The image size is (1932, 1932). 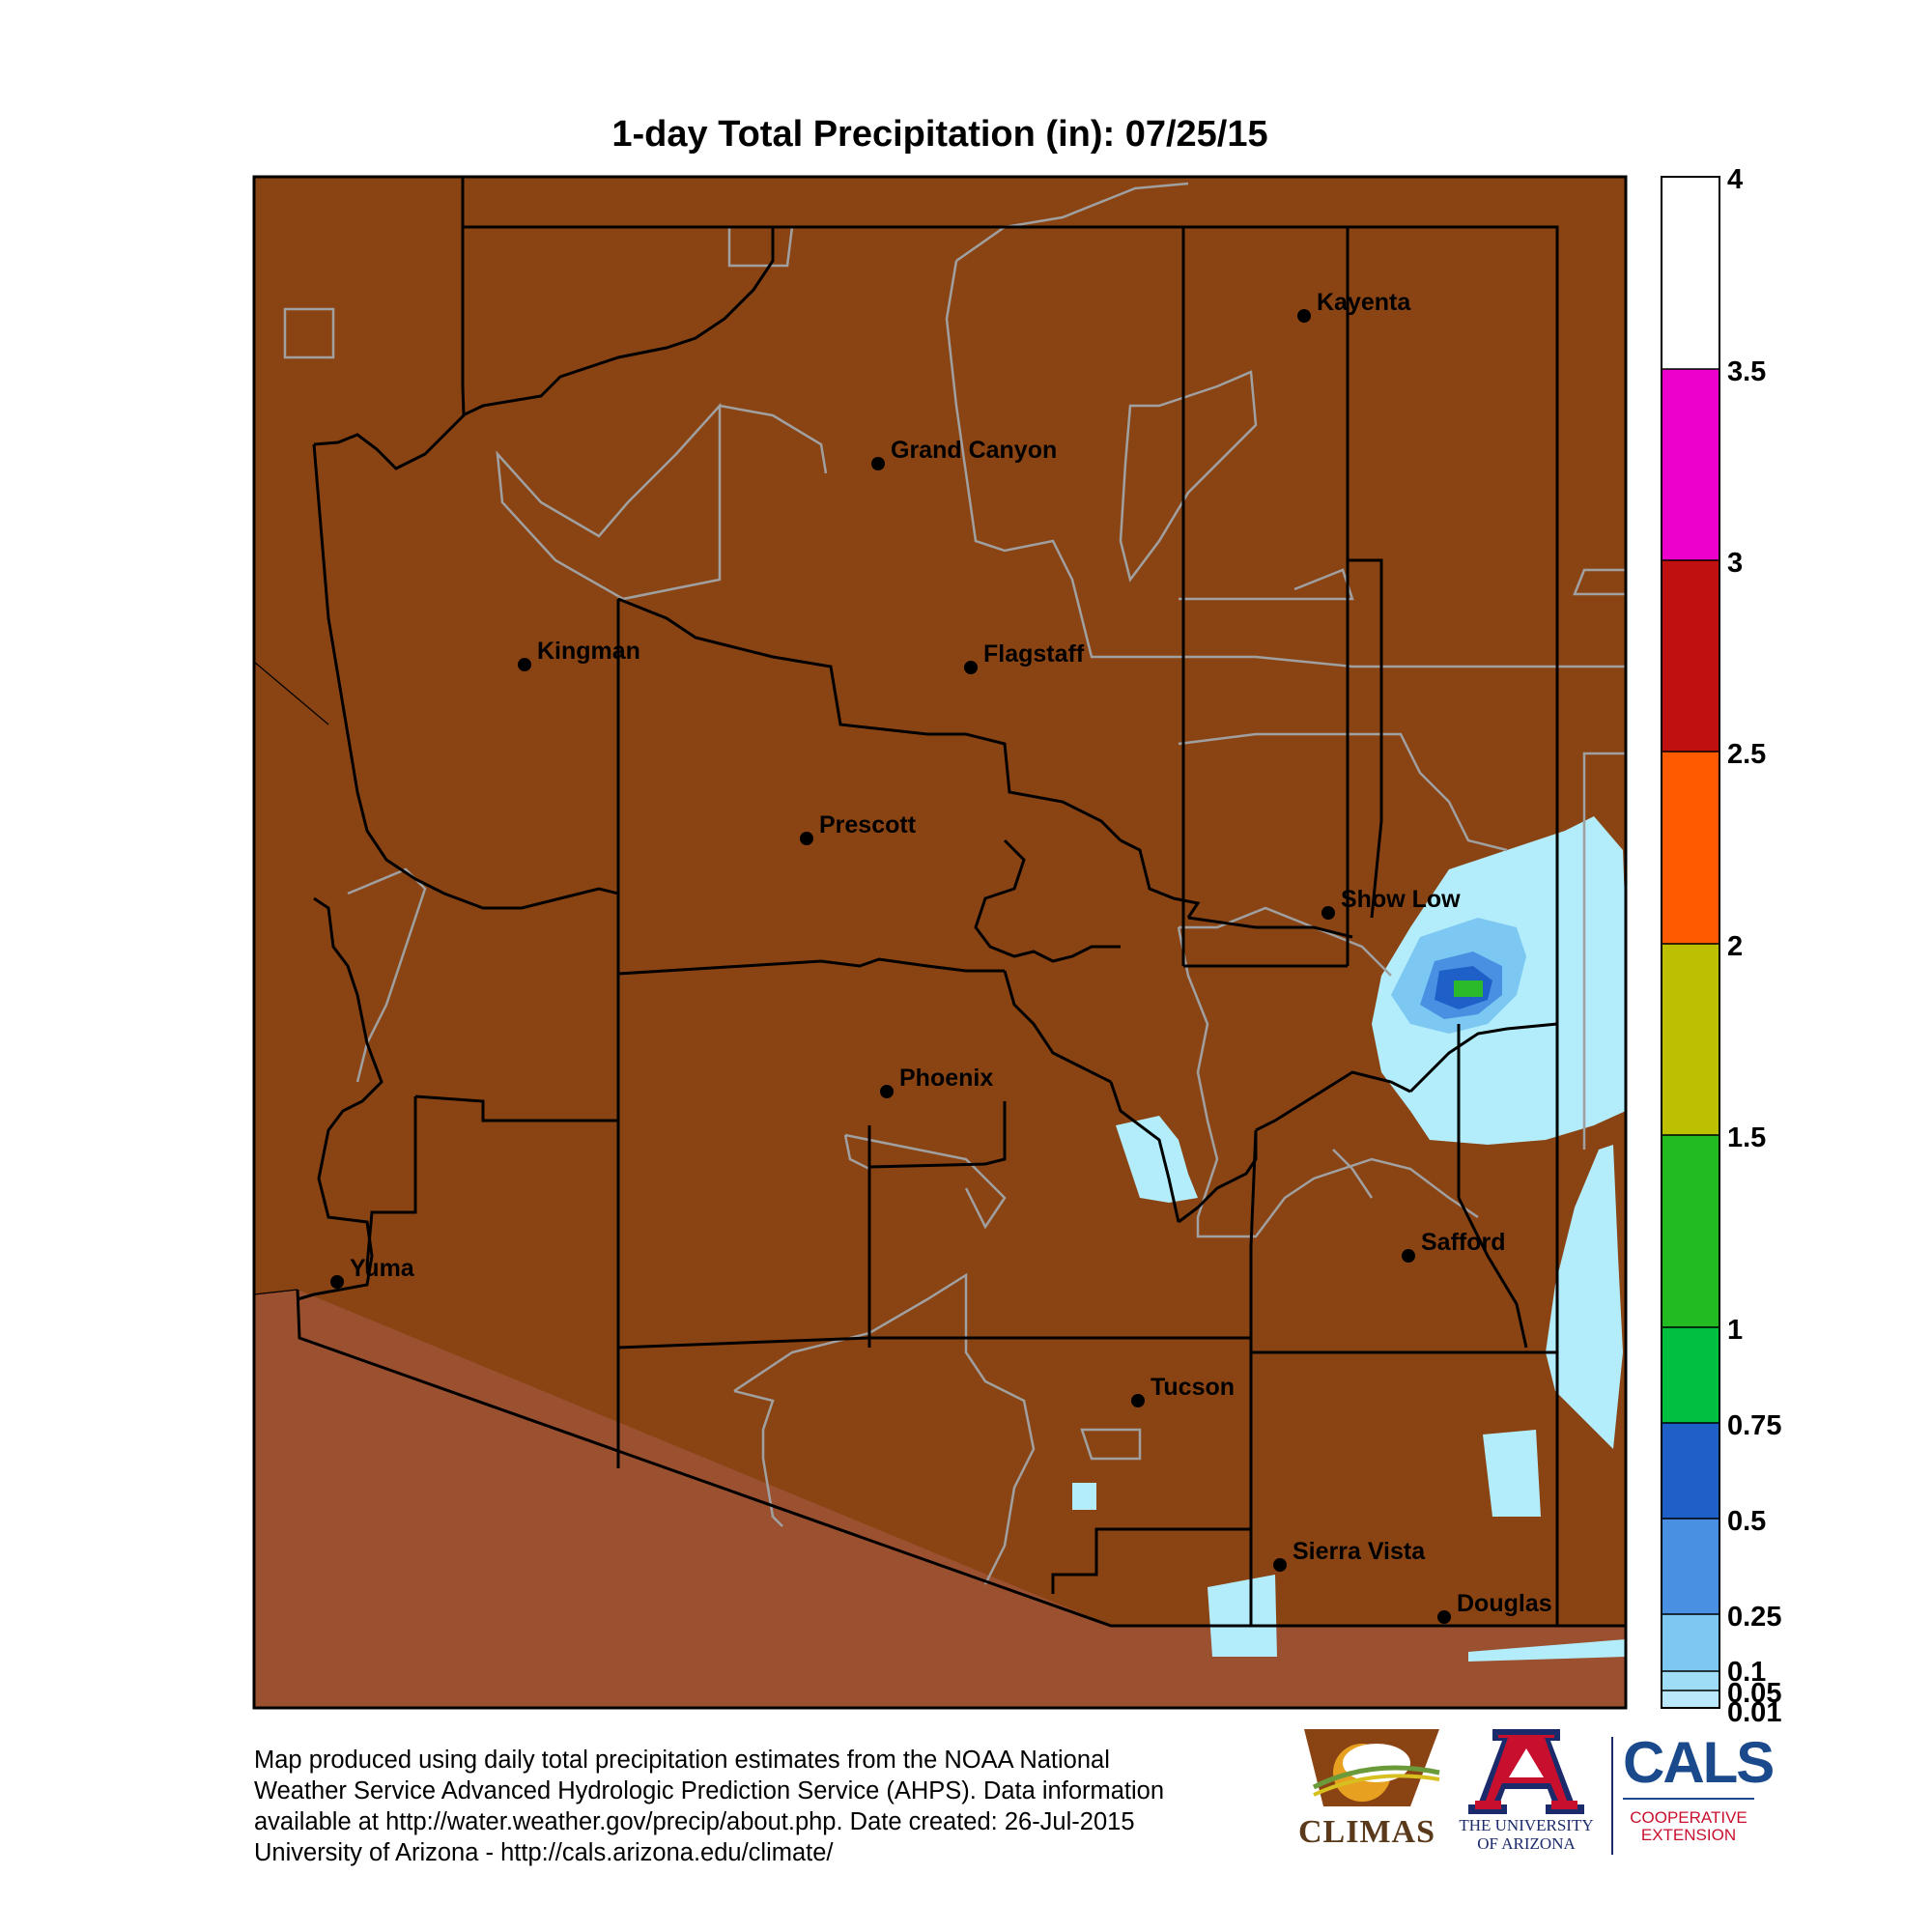 I want to click on precip-region-southeast, so click(x=1512, y=1473).